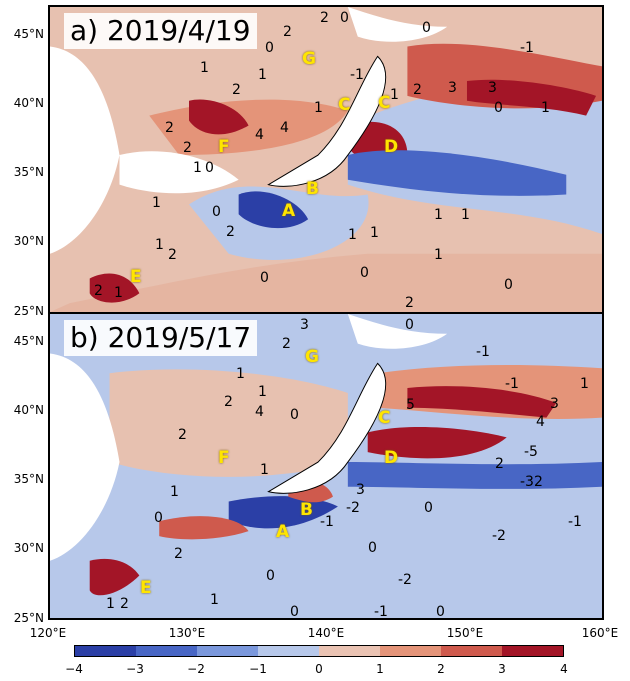 This screenshot has width=630, height=681. Describe the element at coordinates (224, 458) in the screenshot. I see `region-label-f: F` at that location.